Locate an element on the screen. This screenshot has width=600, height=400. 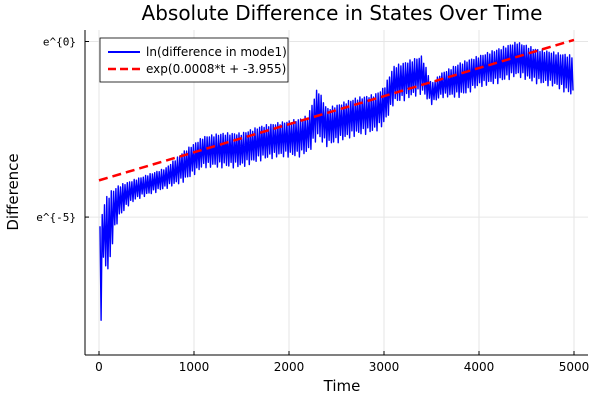
legend-label-series-1: ln(difference in mode1) is located at coordinates (216, 52).